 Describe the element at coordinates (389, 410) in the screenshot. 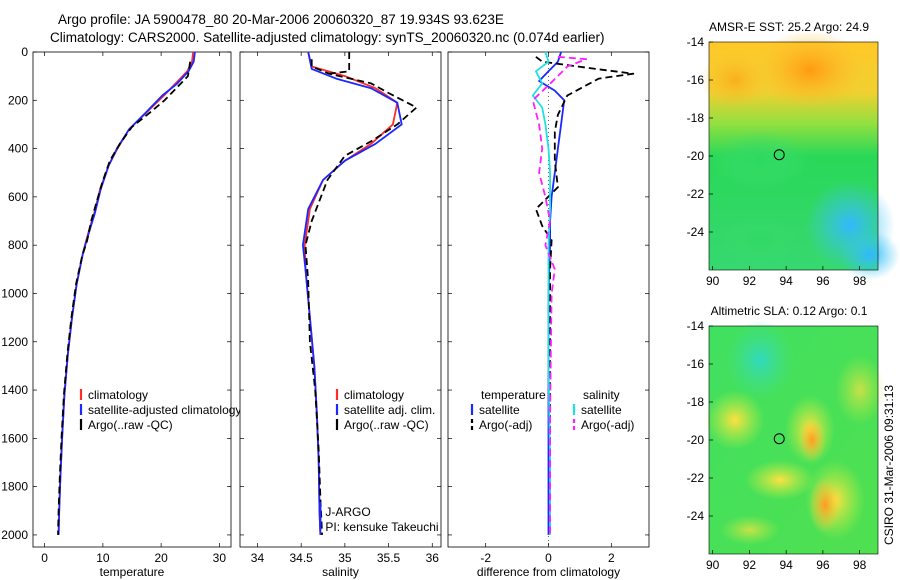

I see `legend-entry: satellite adj. clim.` at that location.